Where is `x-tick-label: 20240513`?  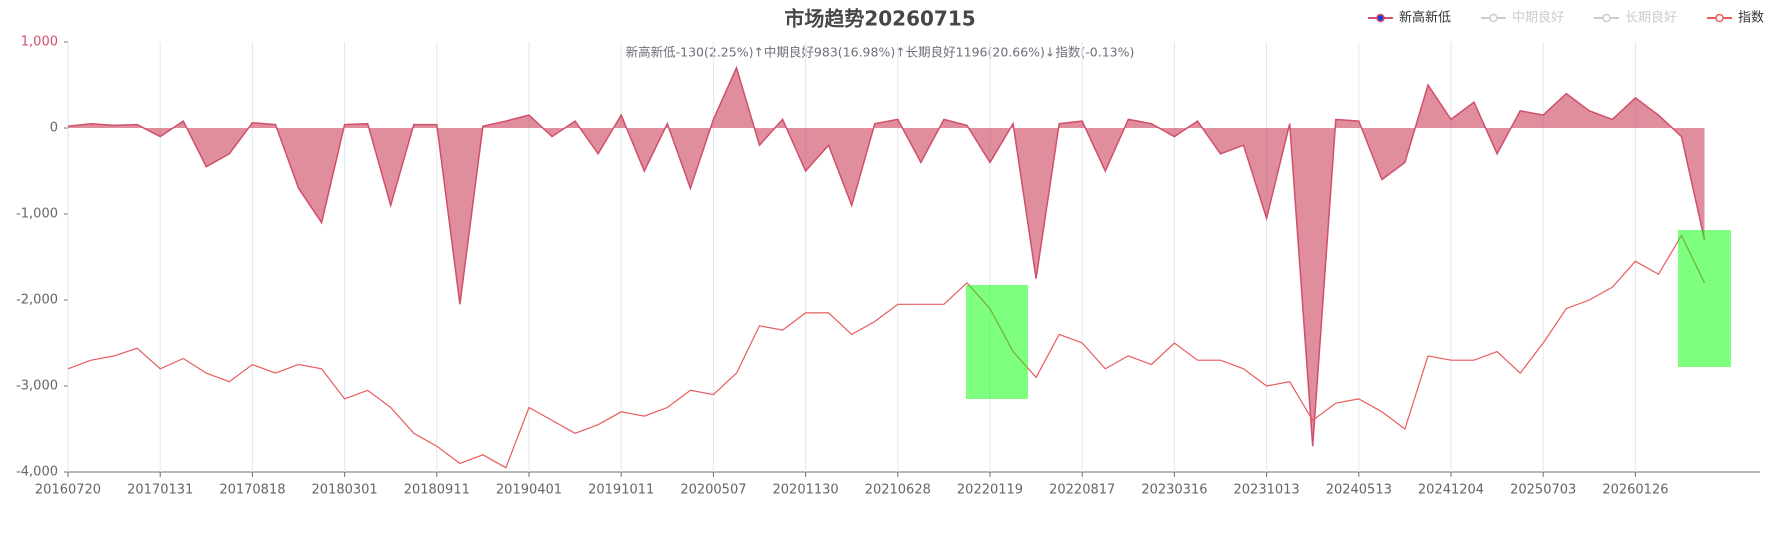 x-tick-label: 20240513 is located at coordinates (1359, 490).